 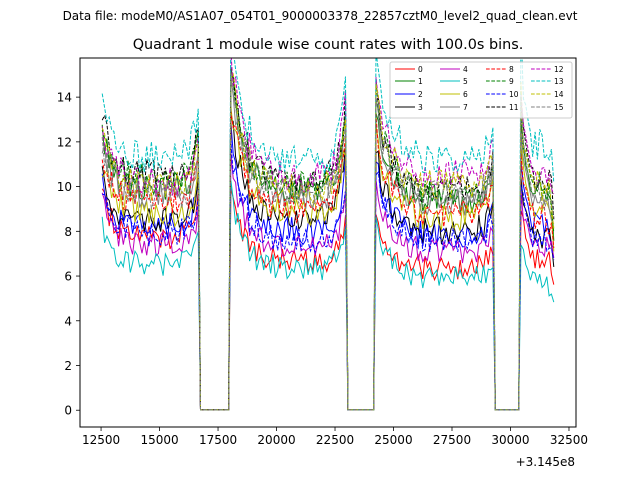 What do you see at coordinates (68, 321) in the screenshot?
I see `y-tick-label: 4` at bounding box center [68, 321].